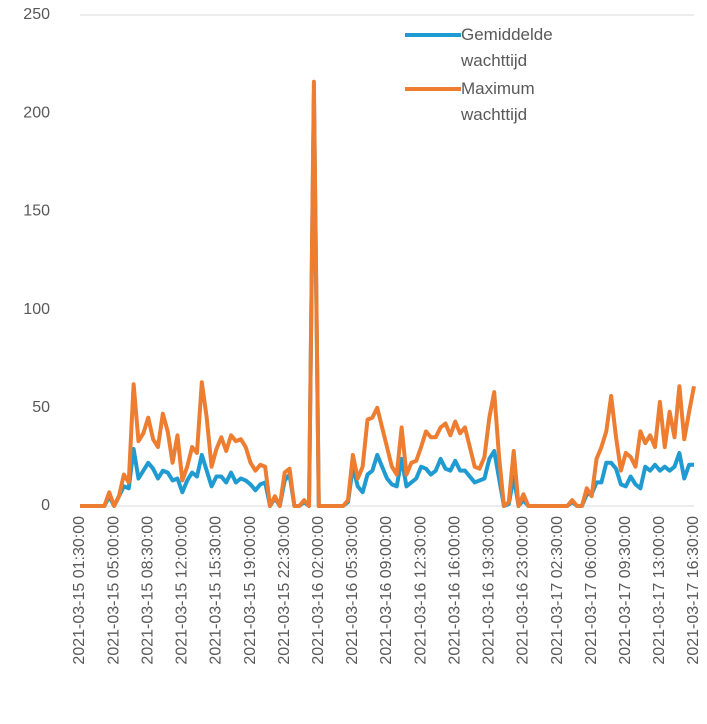 This screenshot has height=724, width=707. Describe the element at coordinates (36, 211) in the screenshot. I see `y-tick-label: 150` at that location.